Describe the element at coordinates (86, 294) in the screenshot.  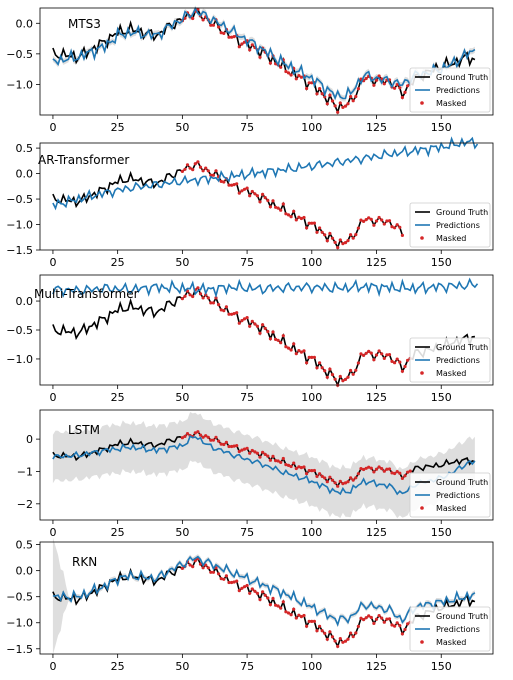
I see `panel-title: Multi-Transformer` at that location.